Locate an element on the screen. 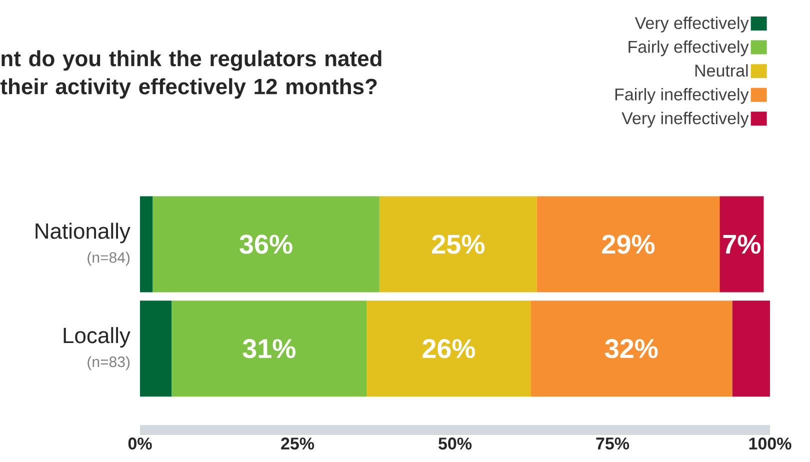 Image resolution: width=810 pixels, height=462 pixels. x-tick-label: 50% is located at coordinates (455, 444).